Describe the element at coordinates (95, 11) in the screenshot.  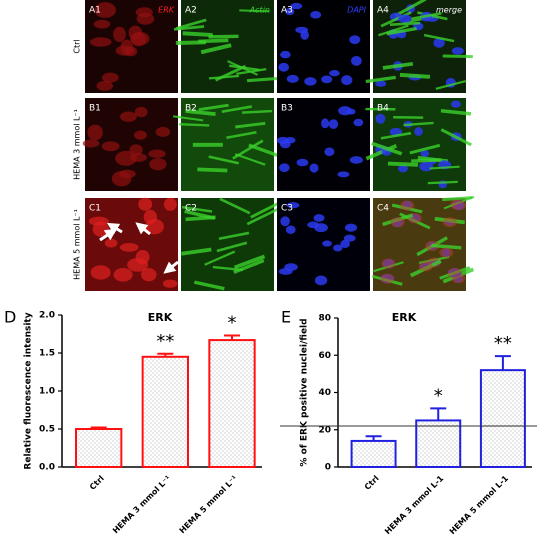
I see `panel-label: A1` at that location.